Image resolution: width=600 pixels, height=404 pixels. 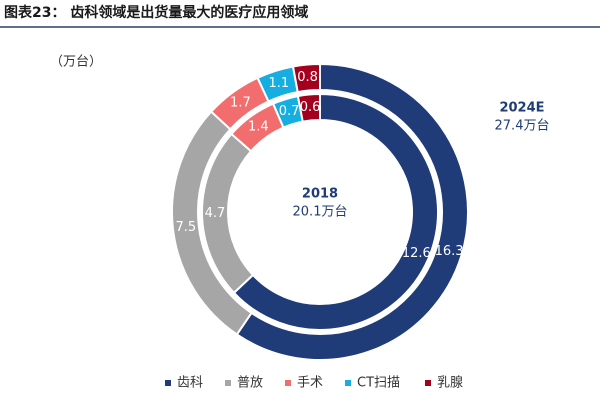 I want to click on data-label: 1.7, so click(x=240, y=102).